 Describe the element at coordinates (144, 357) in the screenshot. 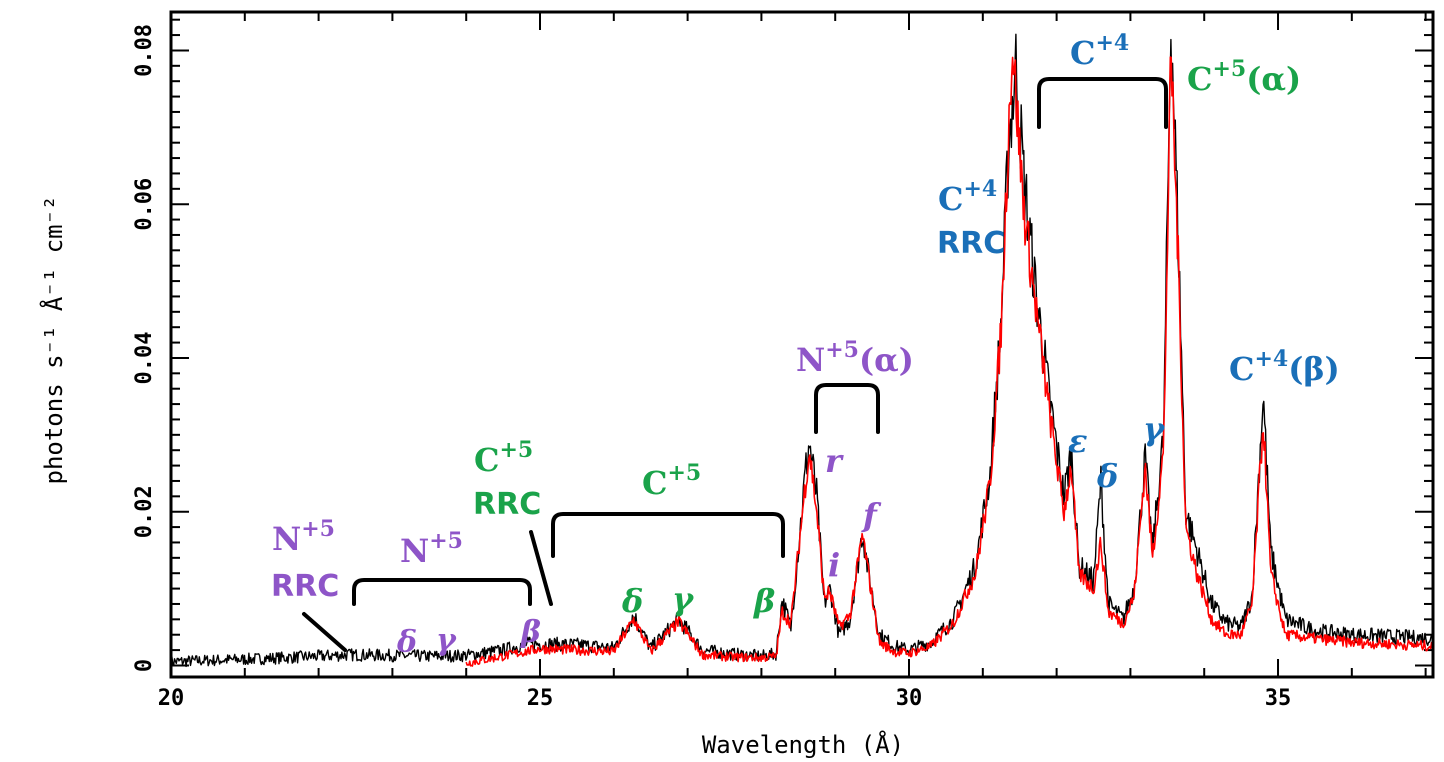

I see `y-tick-label: 0.04` at that location.